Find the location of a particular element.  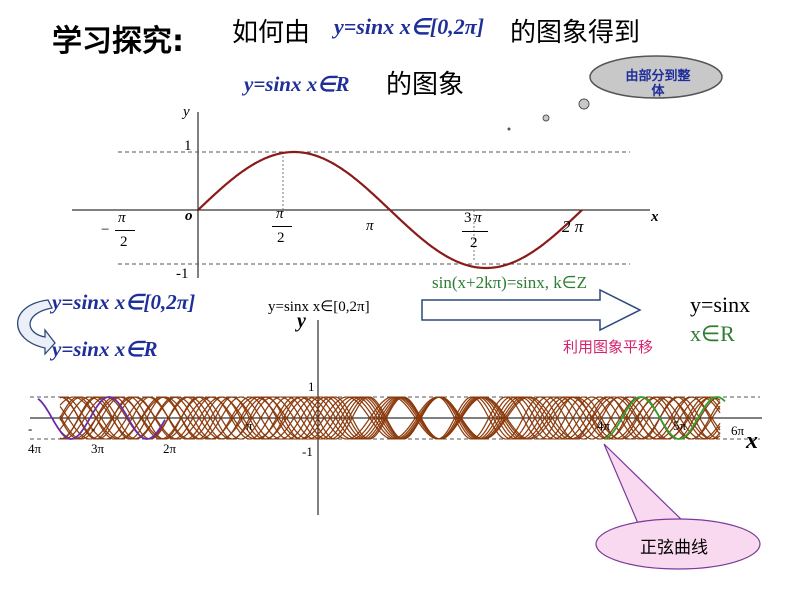

top-tick-one: 1 is located at coordinates (188, 146).